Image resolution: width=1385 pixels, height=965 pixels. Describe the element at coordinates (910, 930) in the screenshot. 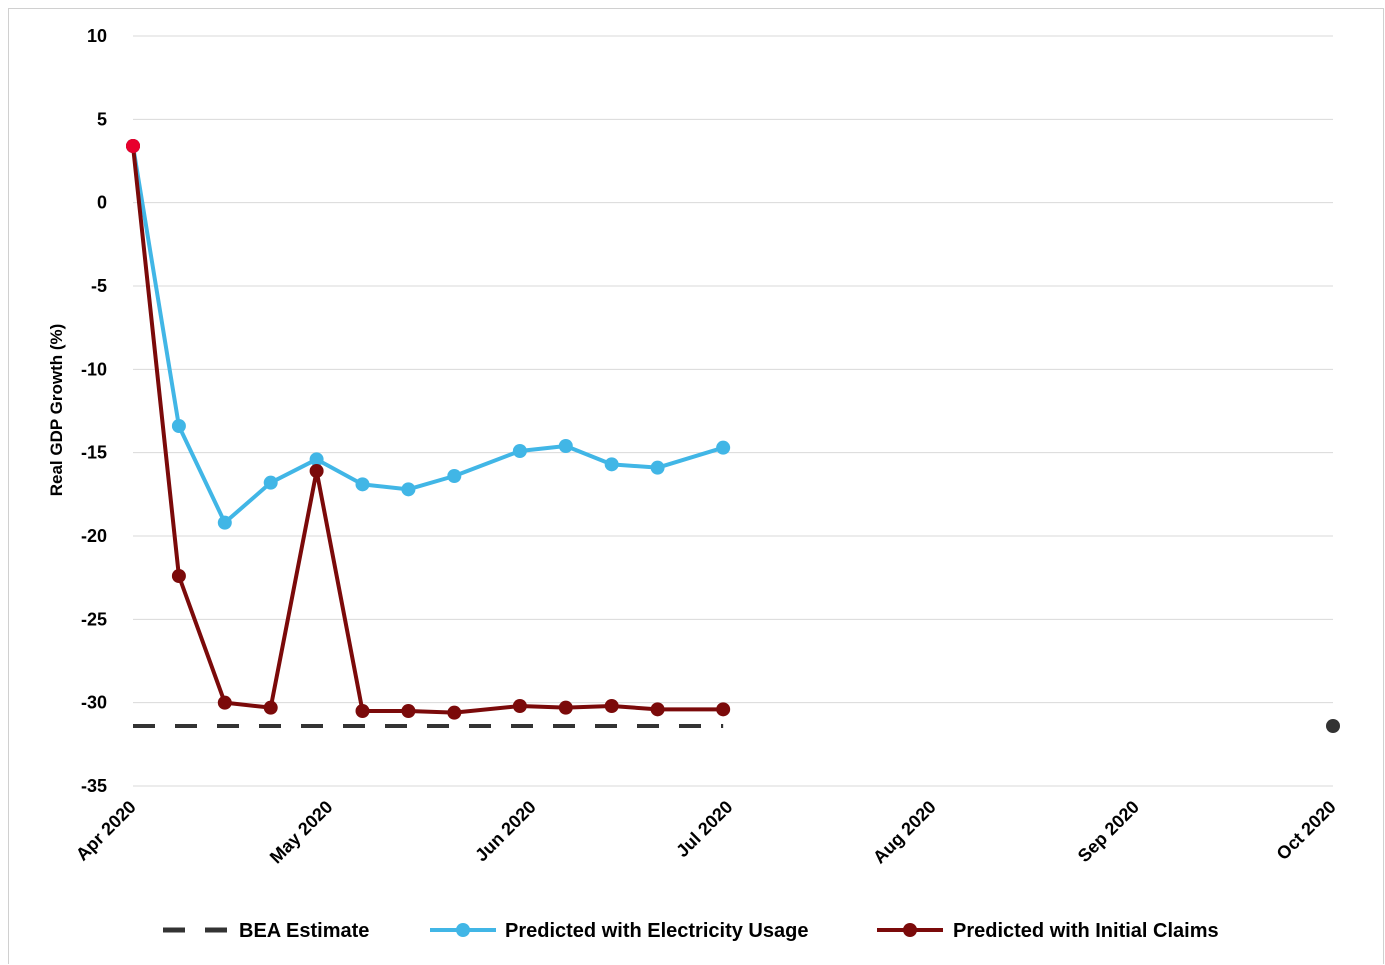

I see `legend-marker-claims` at that location.